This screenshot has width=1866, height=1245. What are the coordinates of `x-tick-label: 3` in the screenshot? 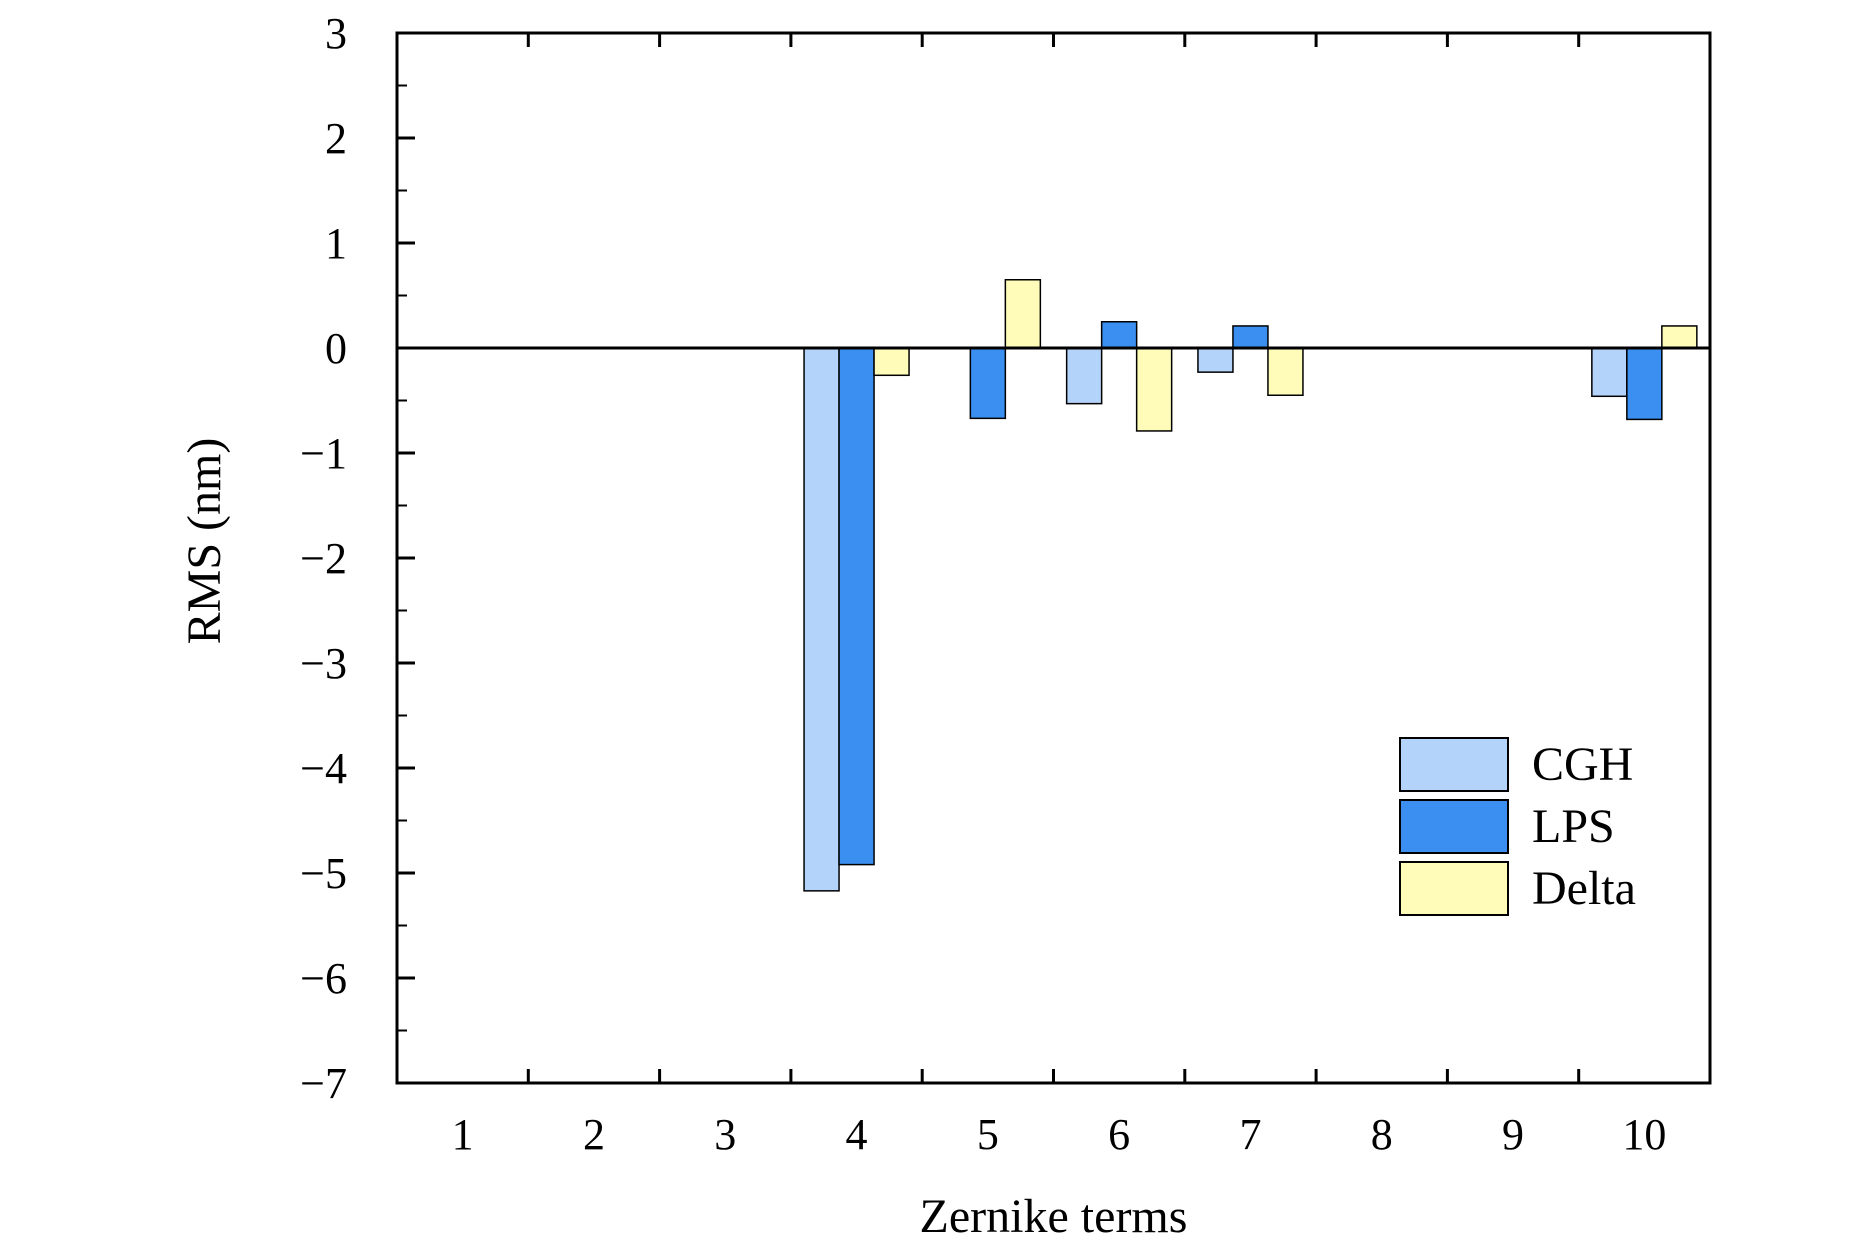 It's located at (725, 1134).